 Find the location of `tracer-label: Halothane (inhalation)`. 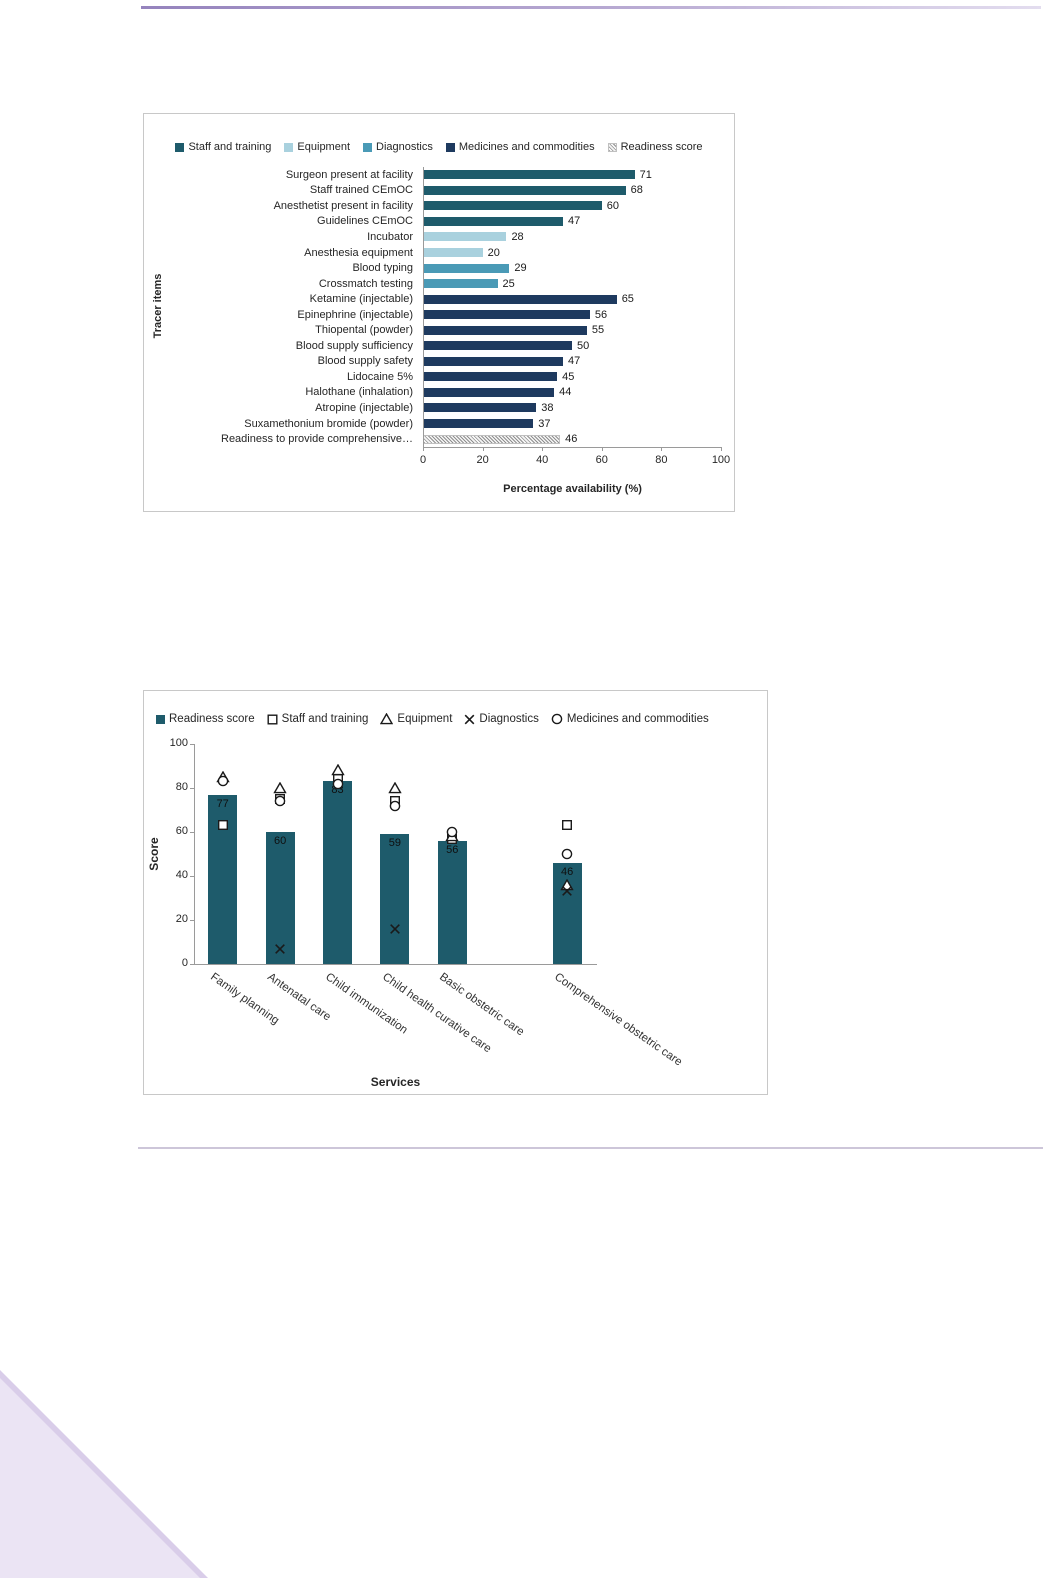

tracer-label: Halothane (inhalation) is located at coordinates (359, 392).